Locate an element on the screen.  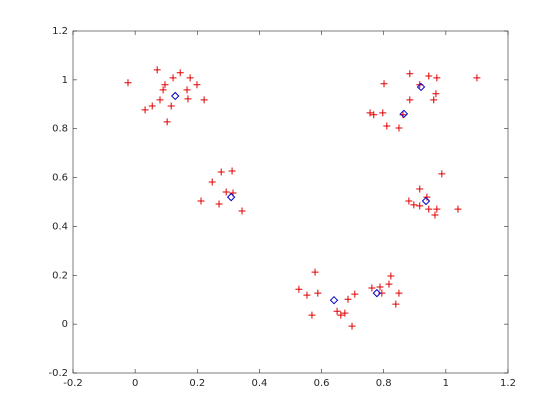
y-tick-label: 1 is located at coordinates (65, 80).